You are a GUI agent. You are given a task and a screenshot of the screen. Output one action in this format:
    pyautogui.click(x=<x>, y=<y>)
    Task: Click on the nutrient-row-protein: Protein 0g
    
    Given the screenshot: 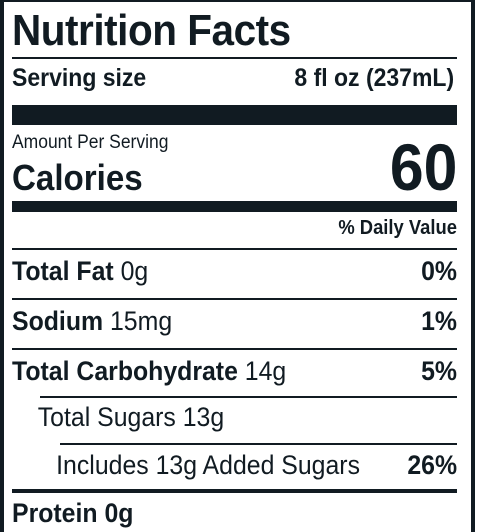 What is the action you would take?
    pyautogui.click(x=234, y=513)
    